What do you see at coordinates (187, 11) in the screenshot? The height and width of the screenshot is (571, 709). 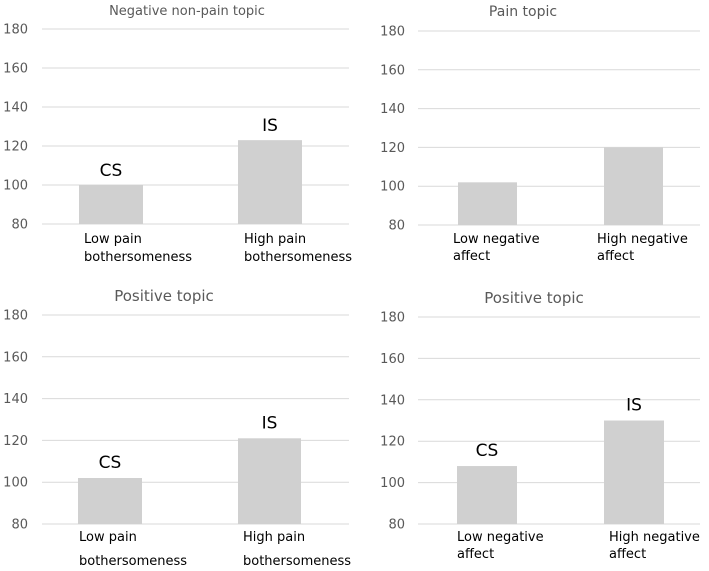 I see `chart-title: Negative non-pain topic` at bounding box center [187, 11].